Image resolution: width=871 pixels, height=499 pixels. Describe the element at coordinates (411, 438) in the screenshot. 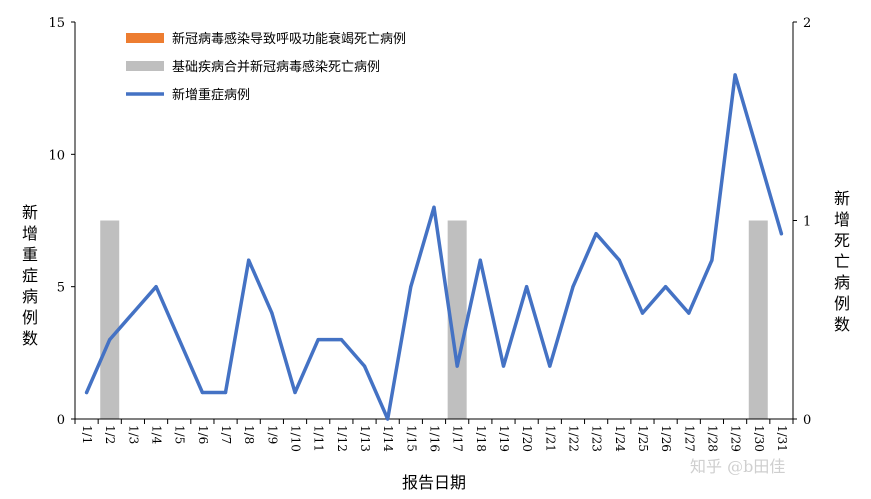

I see `x-tick-label: 1/15` at that location.